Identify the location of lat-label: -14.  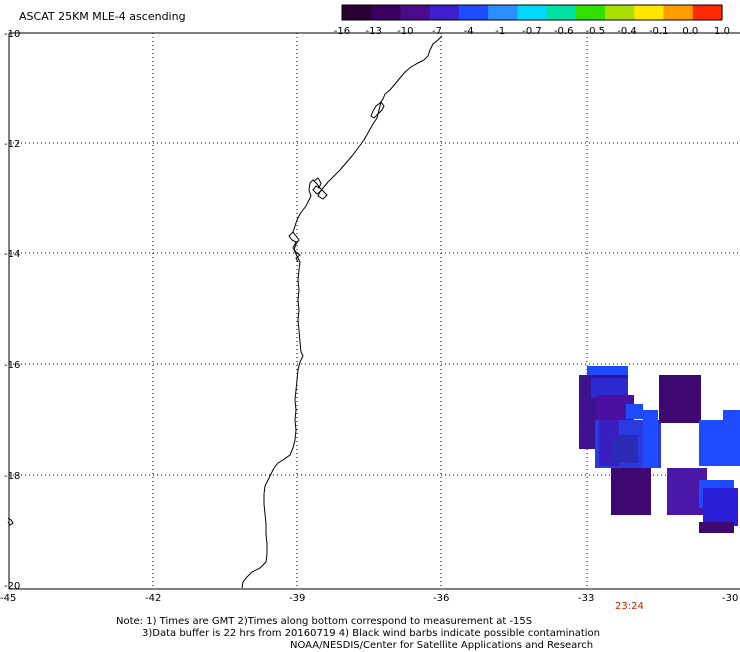
(12, 254).